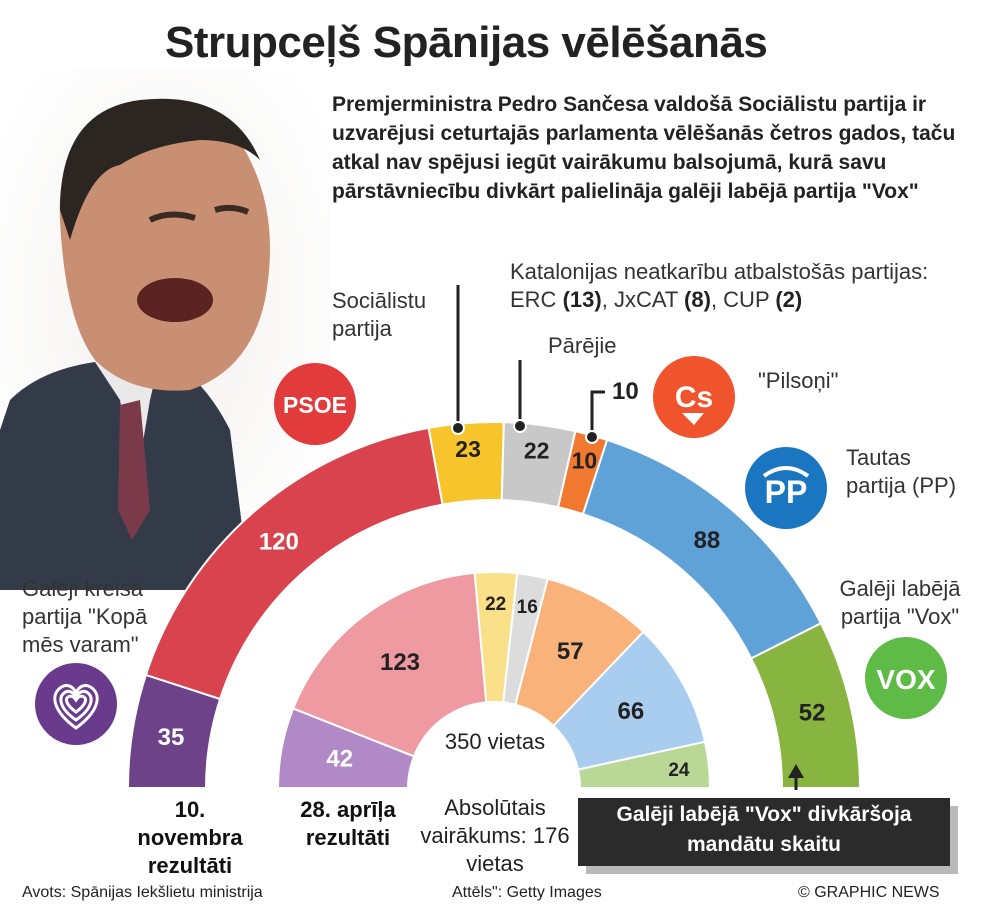 The height and width of the screenshot is (915, 995). Describe the element at coordinates (76, 704) in the screenshot. I see `podemos-logo` at that location.